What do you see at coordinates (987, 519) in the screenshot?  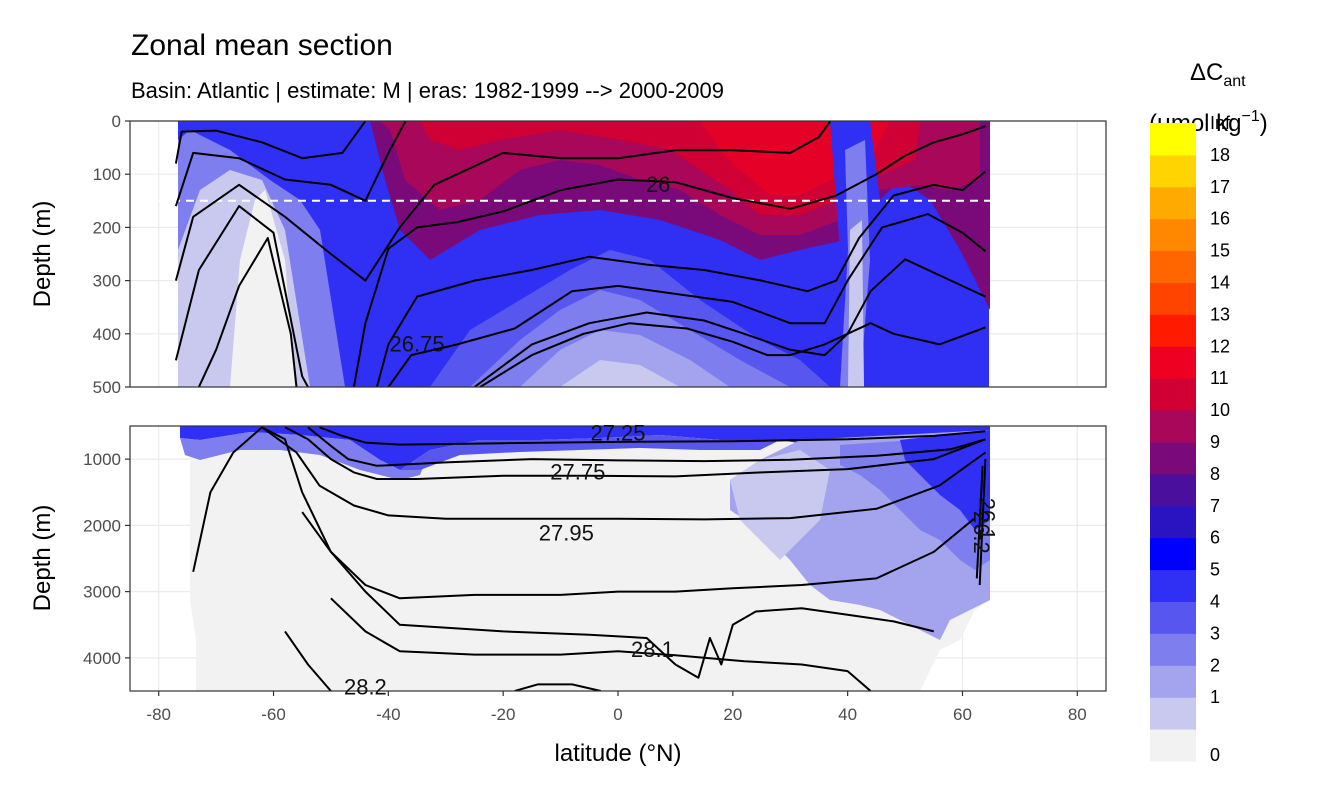 I see `contour-label: 26.1` at bounding box center [987, 519].